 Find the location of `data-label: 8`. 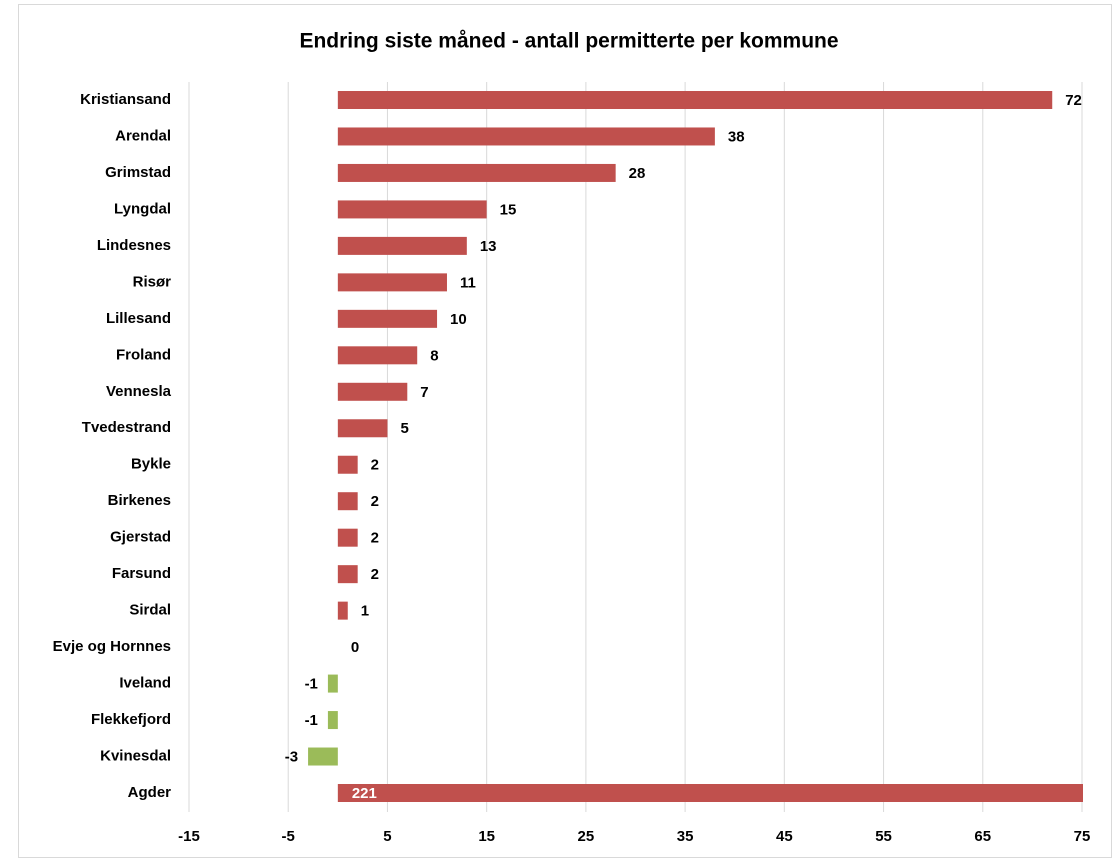

data-label: 8 is located at coordinates (434, 355).